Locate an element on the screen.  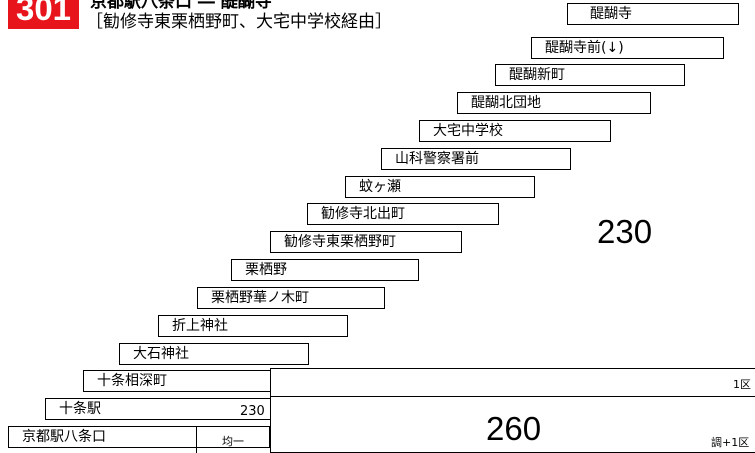
zone-divider-line is located at coordinates (512, 396).